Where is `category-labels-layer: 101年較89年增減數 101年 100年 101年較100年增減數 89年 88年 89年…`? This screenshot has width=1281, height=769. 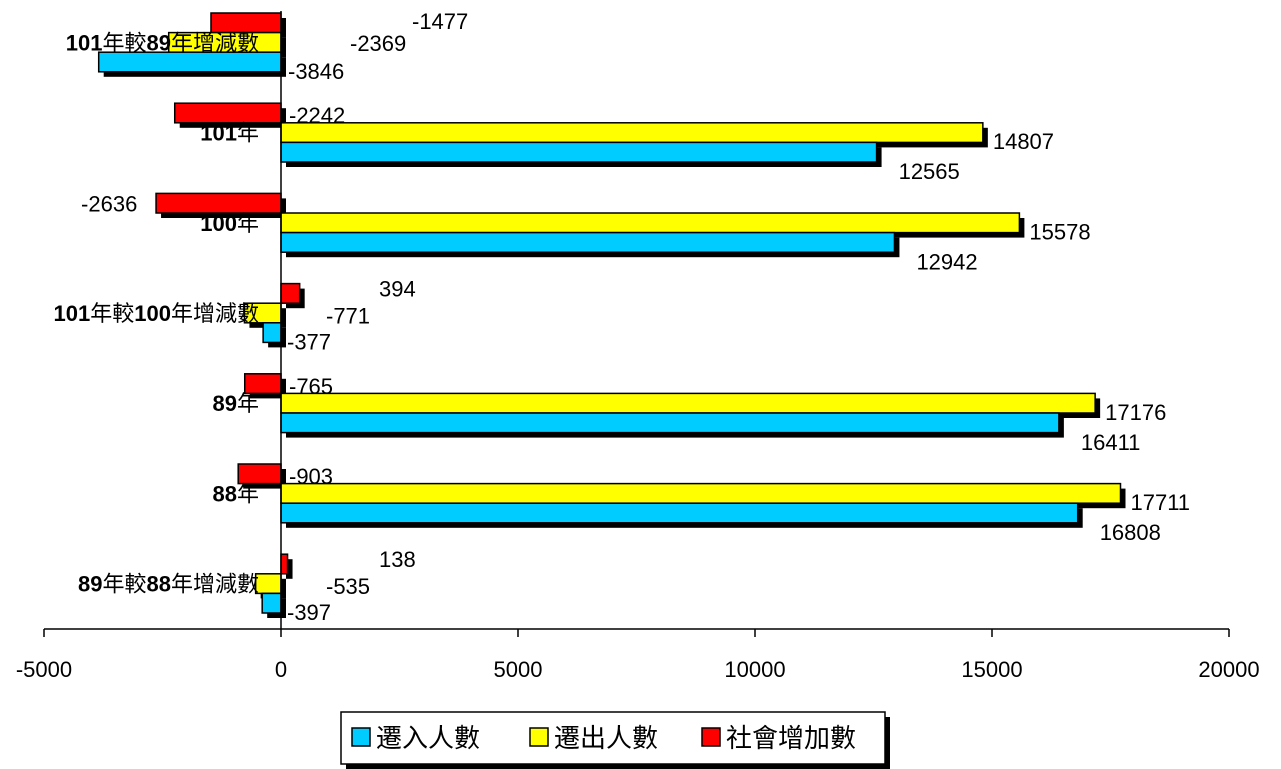
category-labels-layer: 101年較89年增減數 101年 100年 101年較100年增減數 89年 88年 89年… is located at coordinates (156, 313).